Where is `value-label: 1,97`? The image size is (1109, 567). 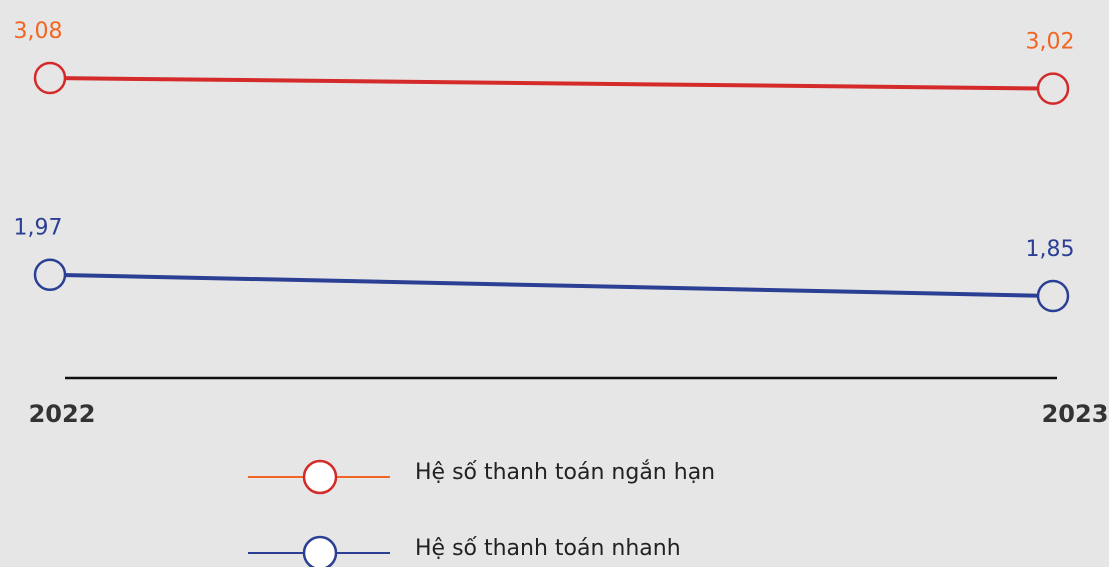 value-label: 1,97 is located at coordinates (38, 228).